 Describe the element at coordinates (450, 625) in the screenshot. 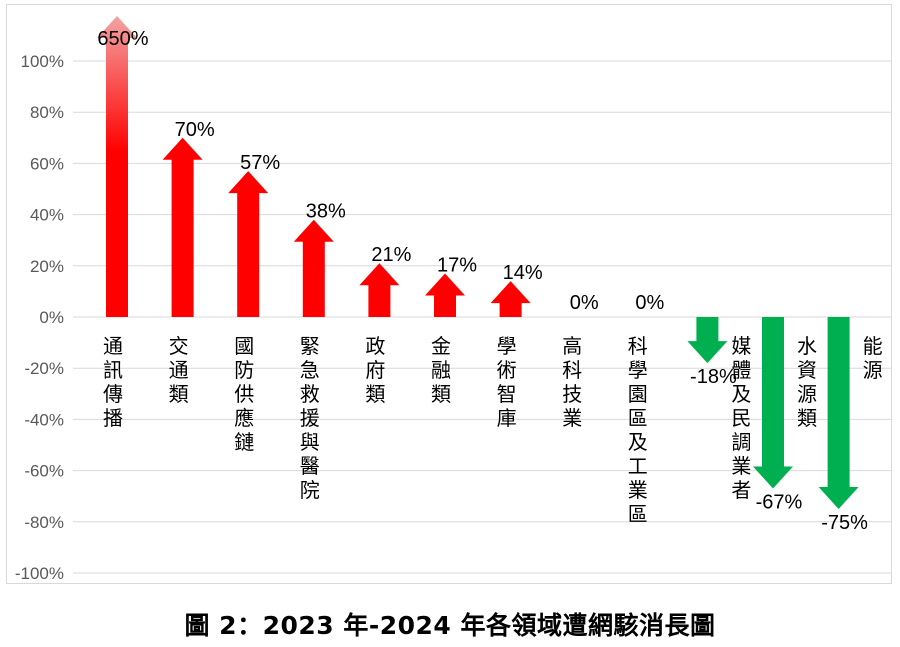

I see `figure-caption: 圖 2：2023 年-2024 年各領域遭網駭消長圖` at that location.